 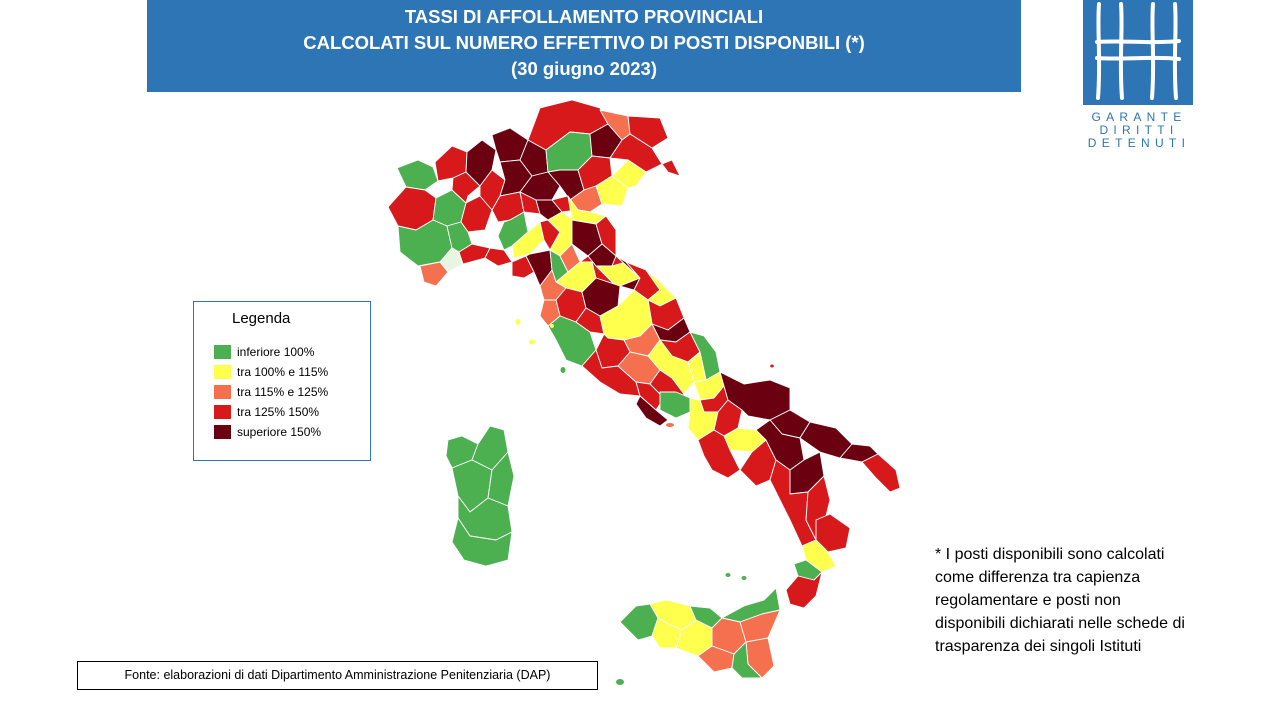 I want to click on region-basilicata, so click(x=790, y=457).